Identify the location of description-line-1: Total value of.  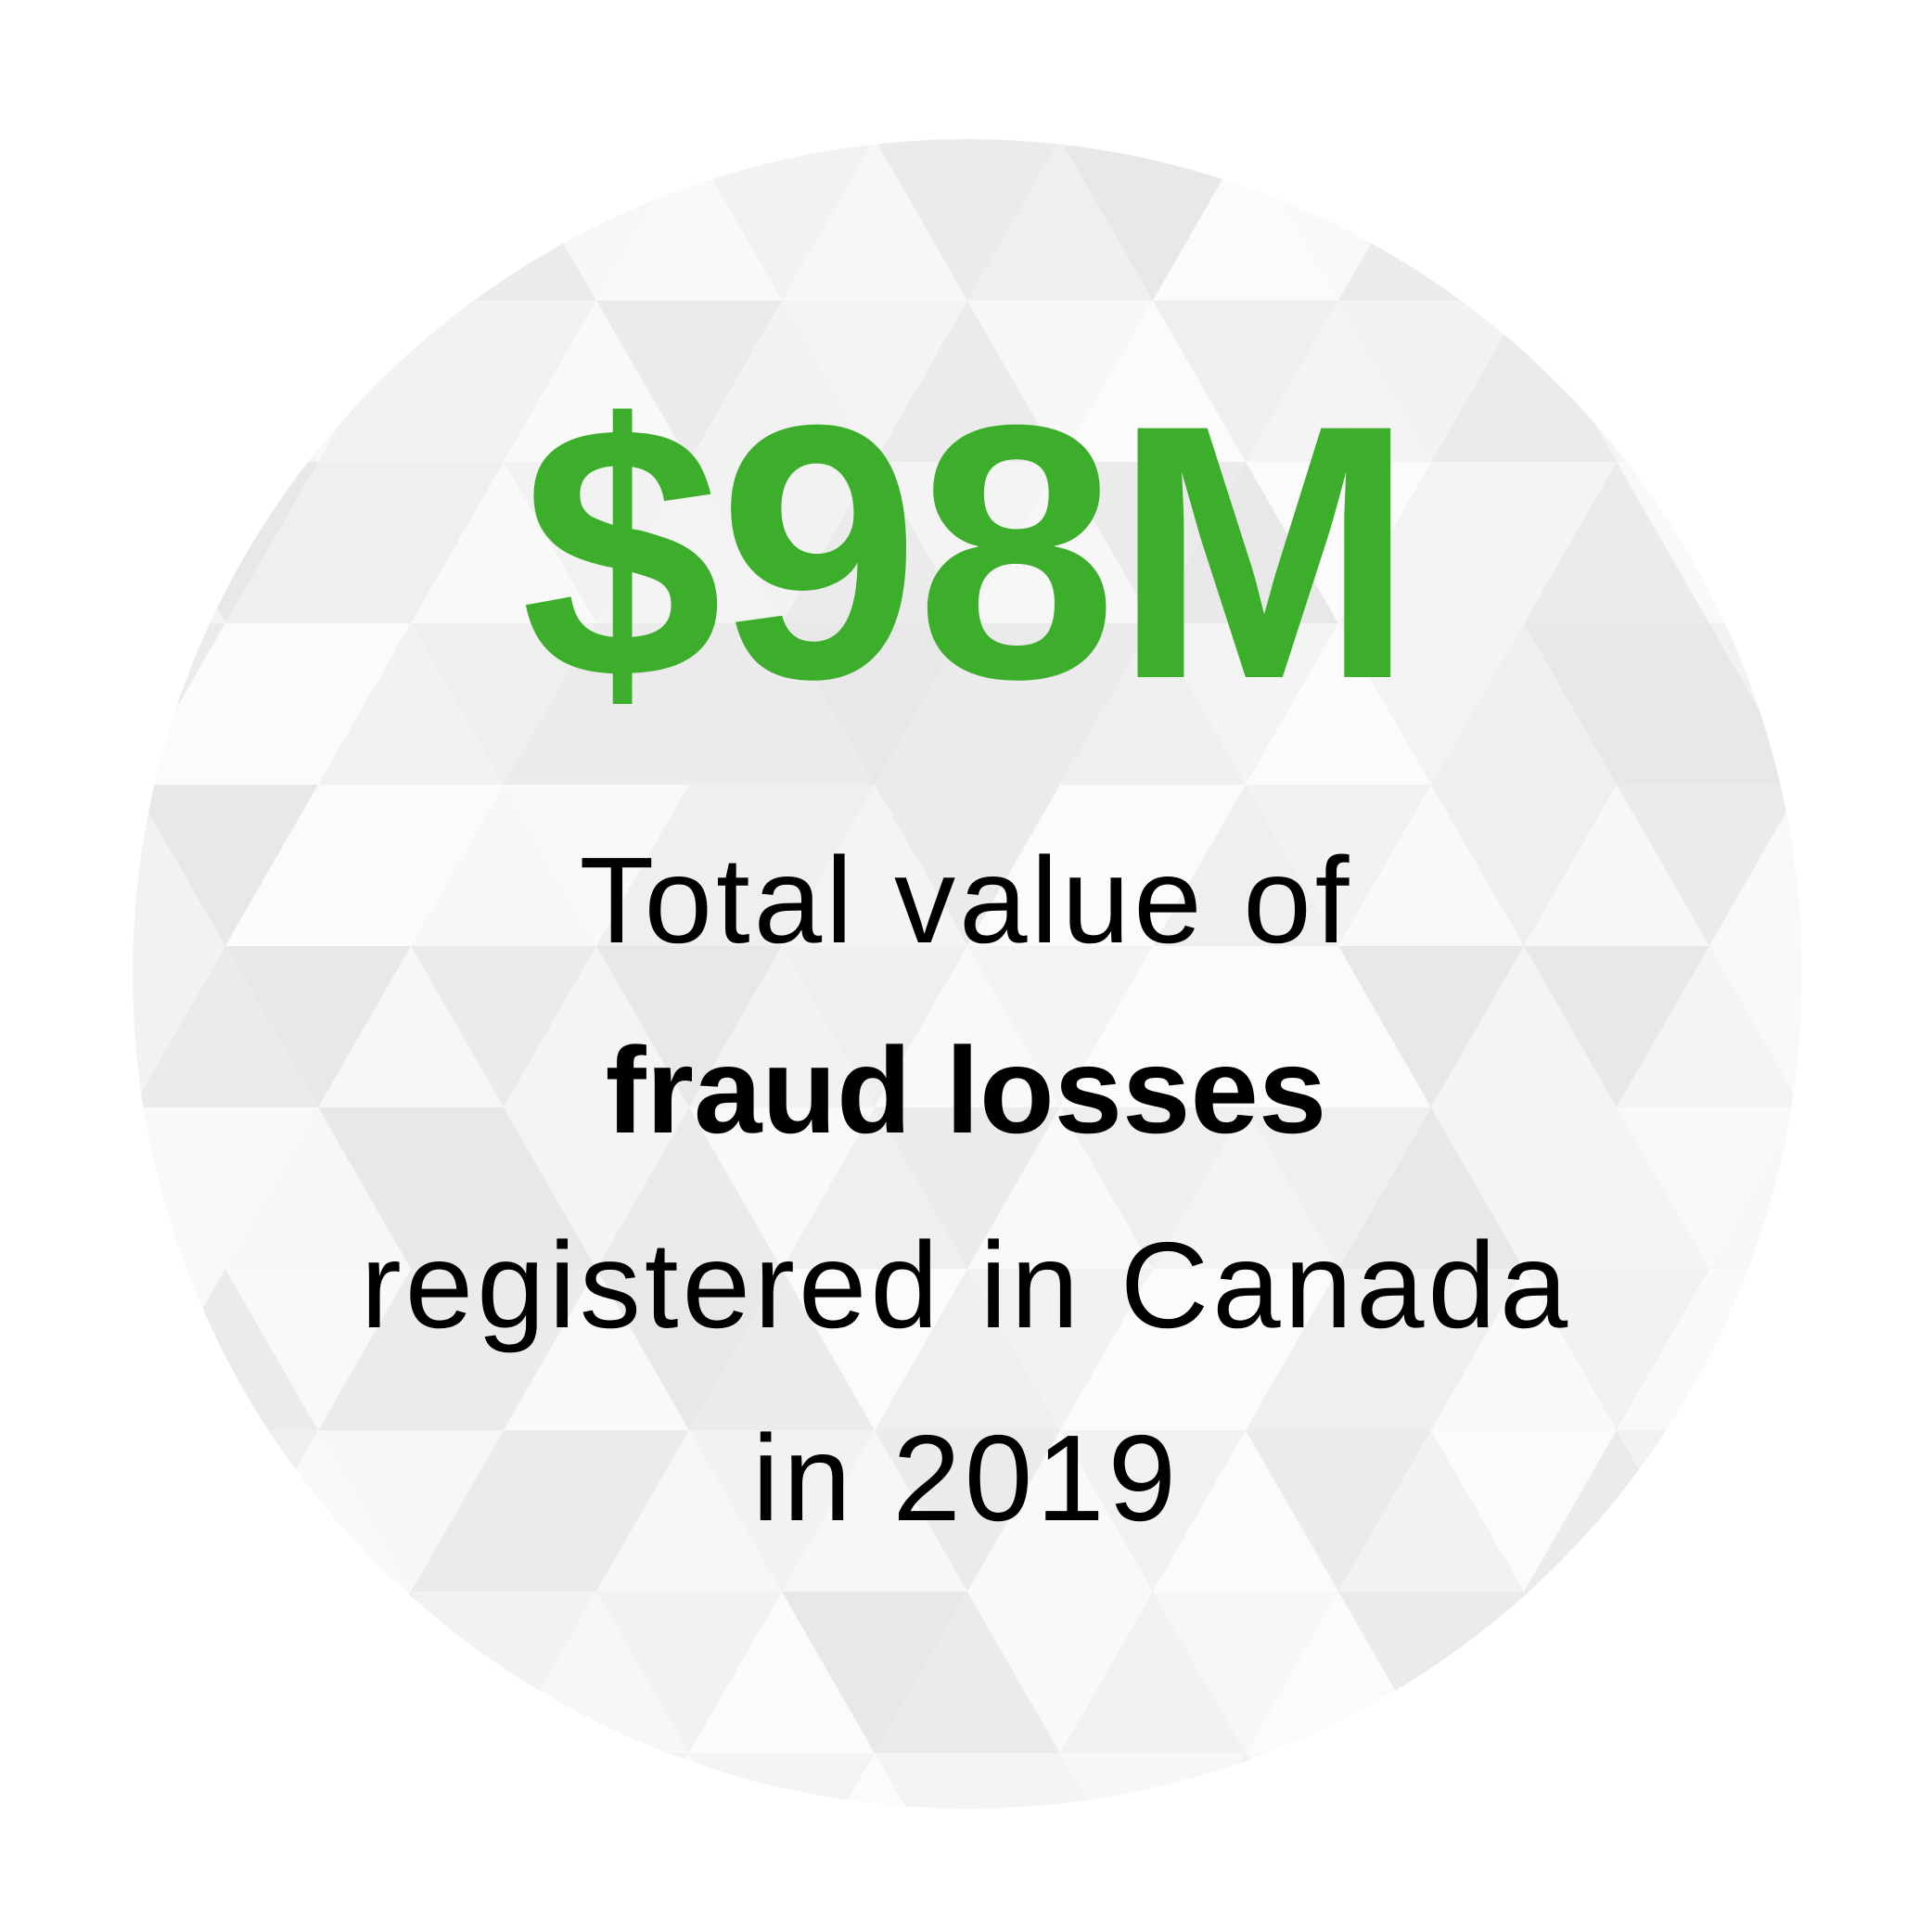
(966, 900).